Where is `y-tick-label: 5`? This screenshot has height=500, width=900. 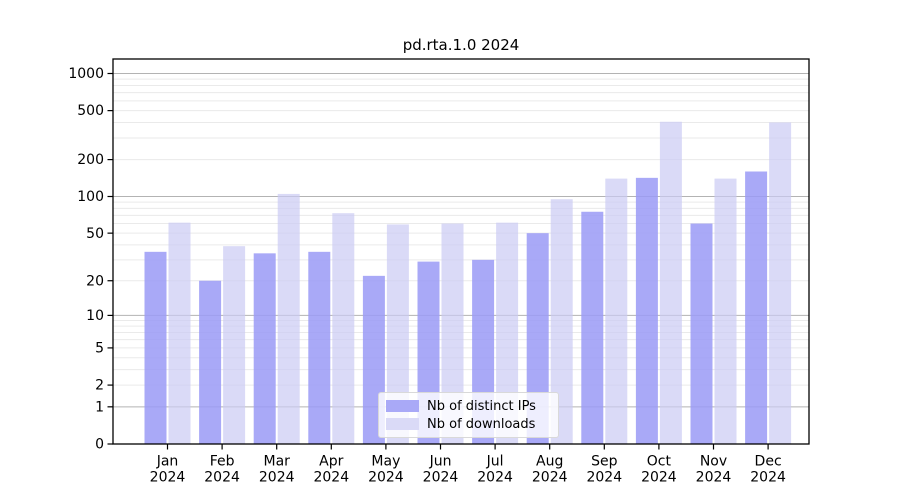
y-tick-label: 5 is located at coordinates (99, 349).